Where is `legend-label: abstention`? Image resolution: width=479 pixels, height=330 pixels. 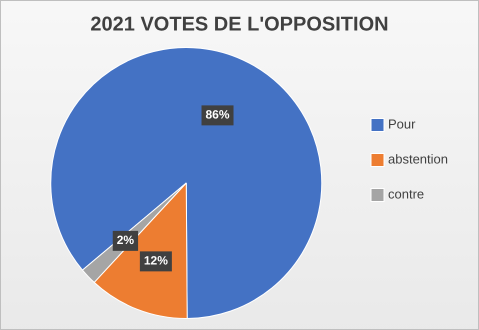 legend-label: abstention is located at coordinates (418, 159).